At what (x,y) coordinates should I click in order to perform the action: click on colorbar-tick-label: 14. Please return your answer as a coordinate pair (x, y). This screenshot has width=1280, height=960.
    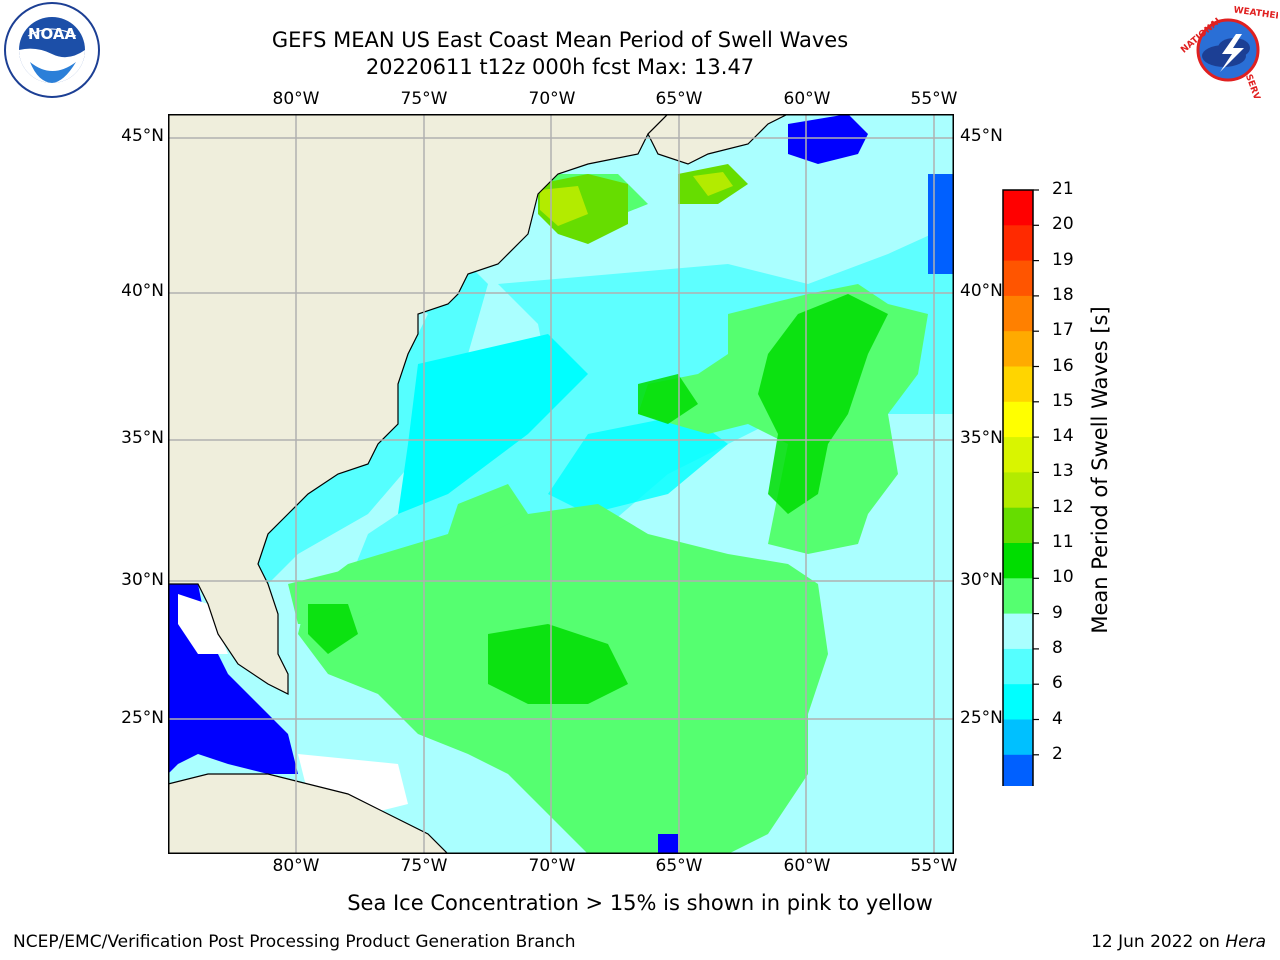
    Looking at the image, I should click on (1063, 436).